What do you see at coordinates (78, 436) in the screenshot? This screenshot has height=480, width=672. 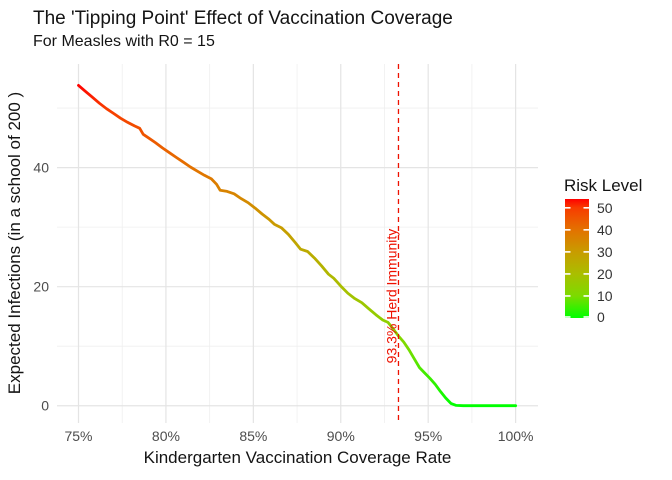 I see `x-tick-label: 75%` at bounding box center [78, 436].